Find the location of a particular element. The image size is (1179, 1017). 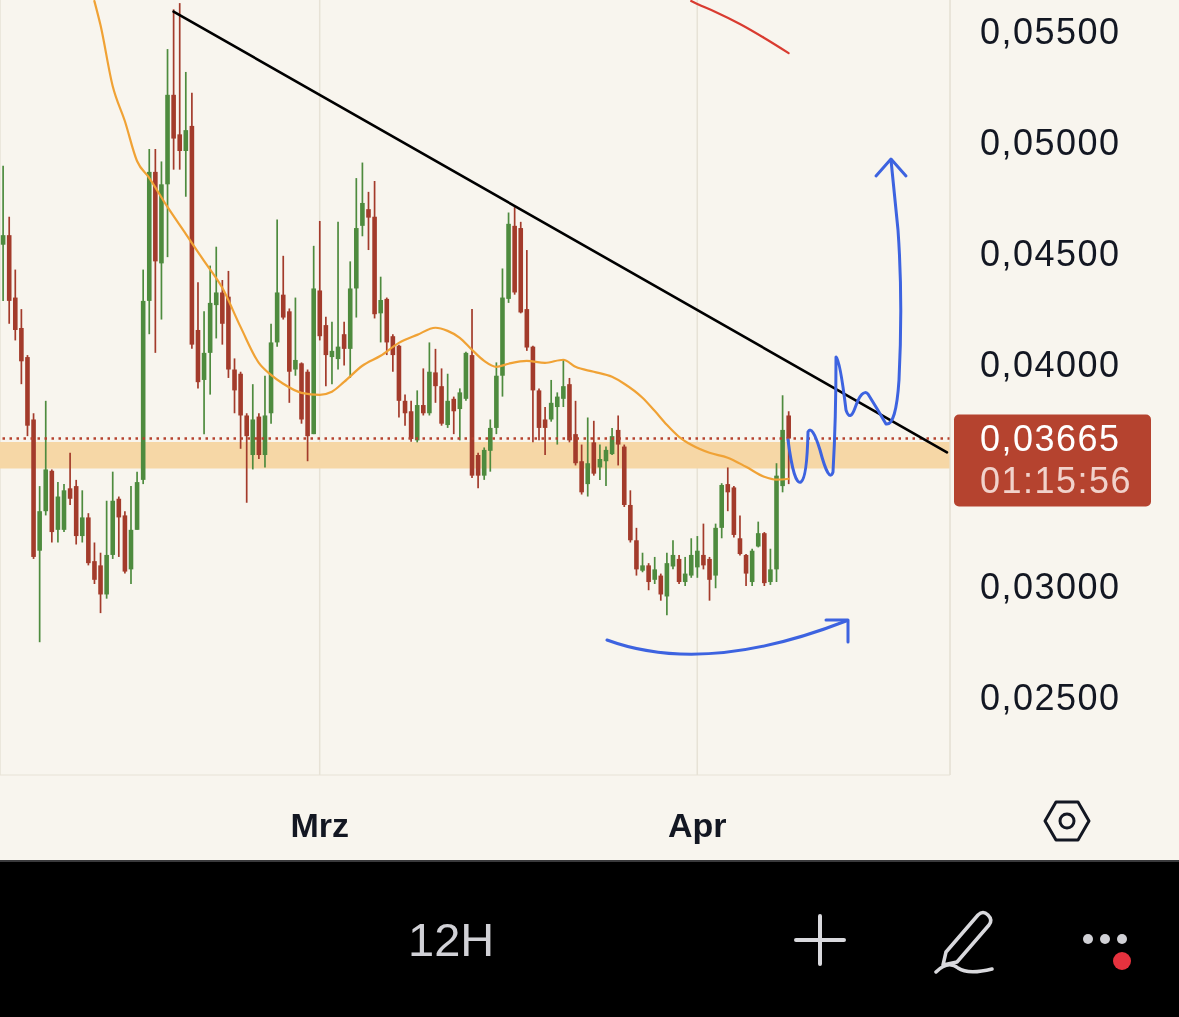

text: 01:15:56 is located at coordinates (1056, 481).